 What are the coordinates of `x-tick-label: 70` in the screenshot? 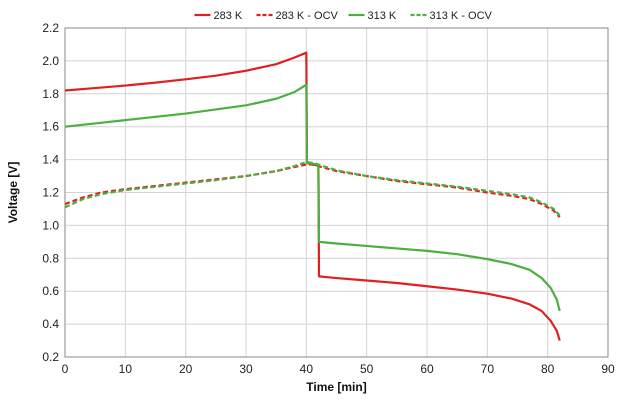 It's located at (488, 369).